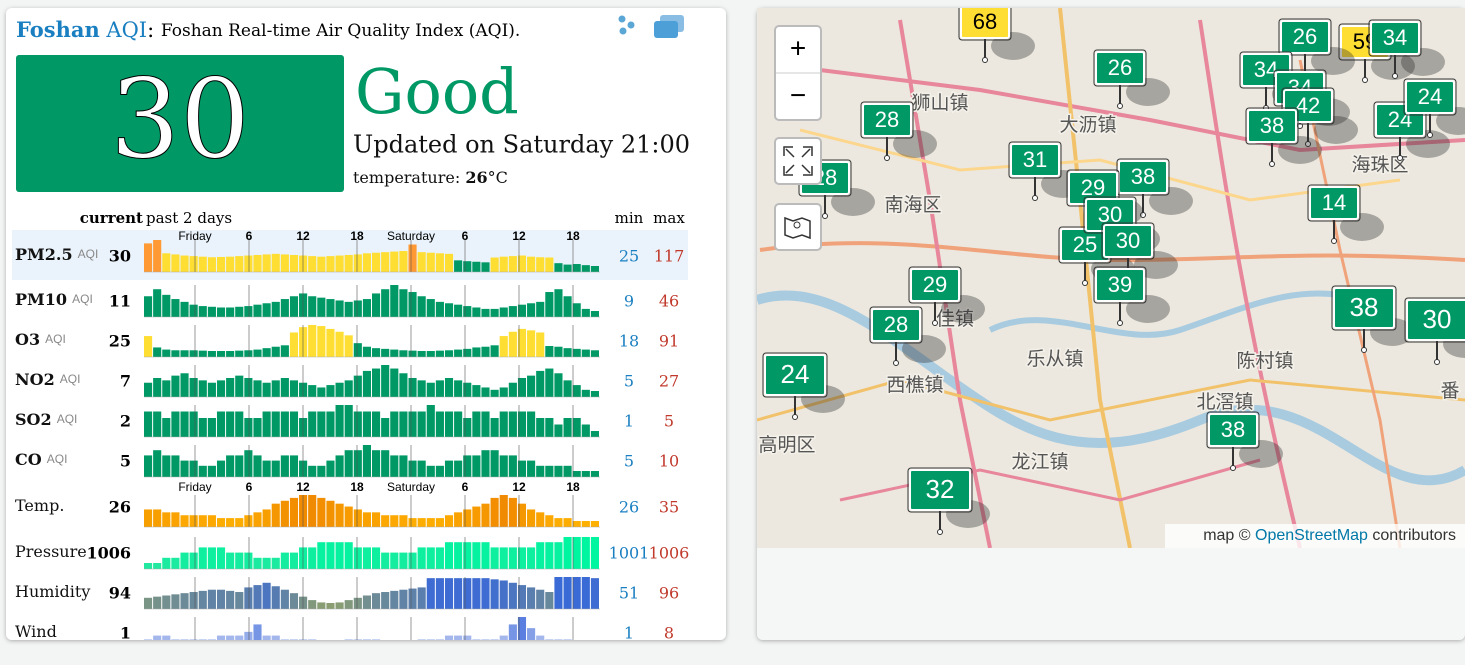 The width and height of the screenshot is (1465, 665). What do you see at coordinates (1131, 296) in the screenshot?
I see `station-marker: 39` at bounding box center [1131, 296].